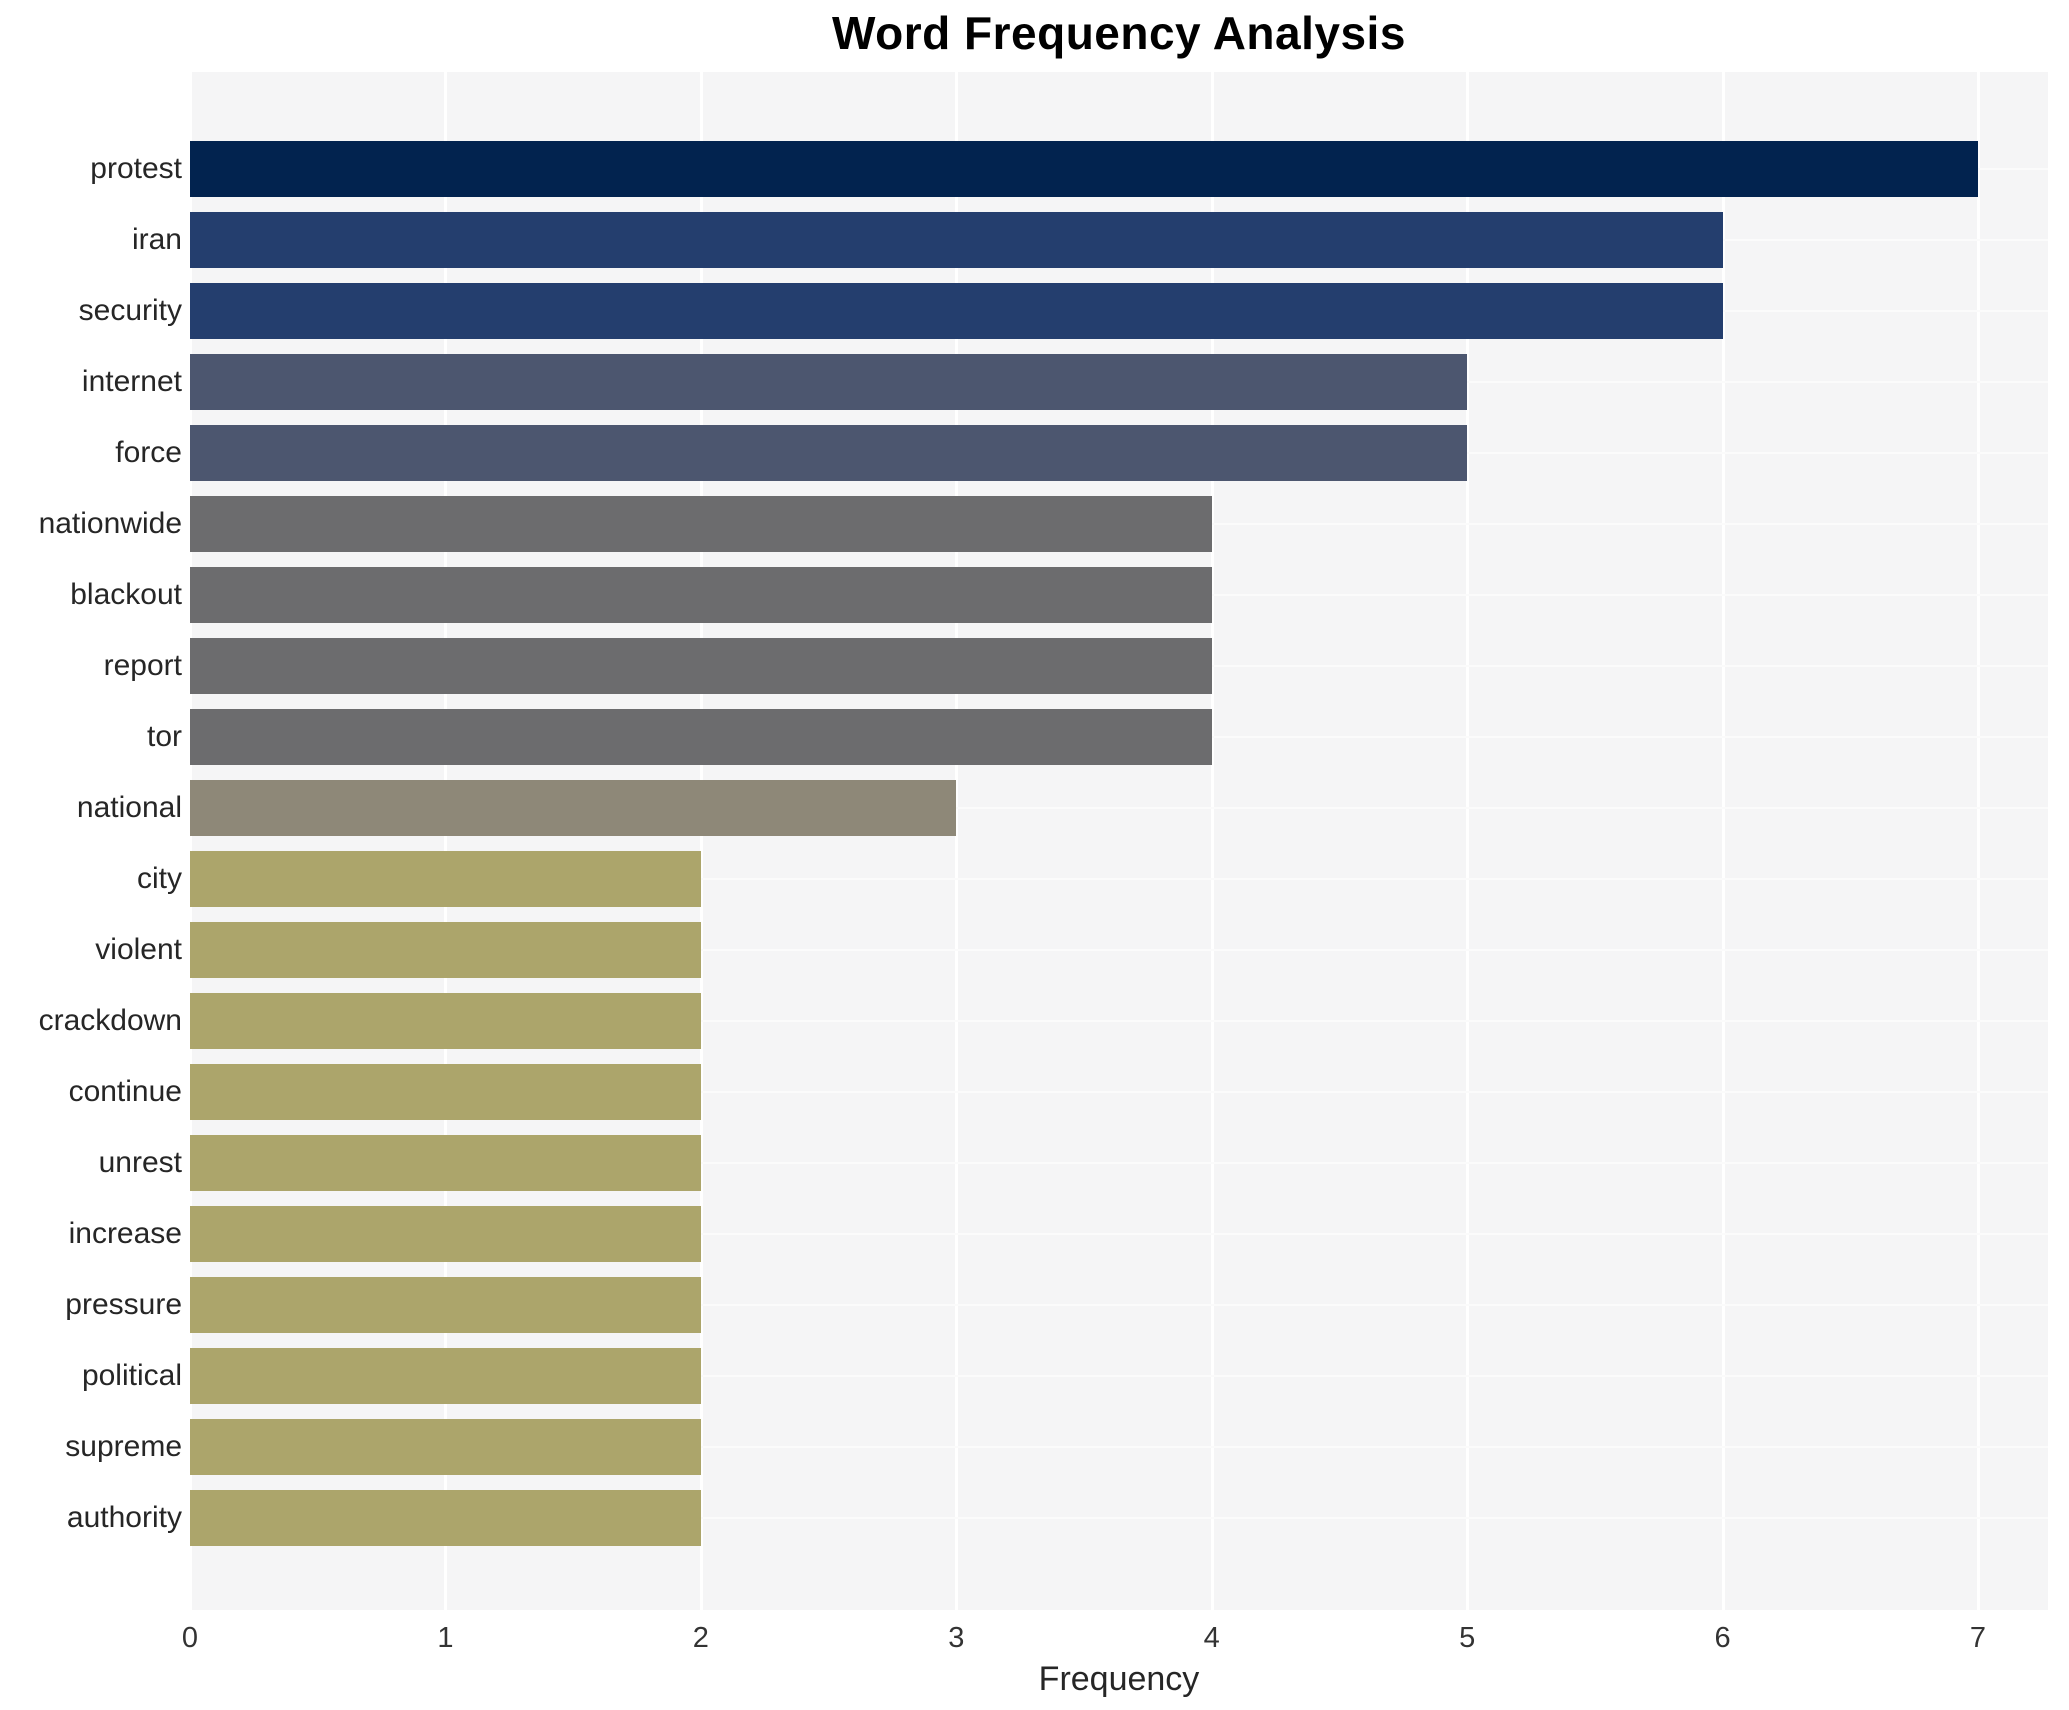  Describe the element at coordinates (700, 1638) in the screenshot. I see `x-tick-label-2: 2` at that location.